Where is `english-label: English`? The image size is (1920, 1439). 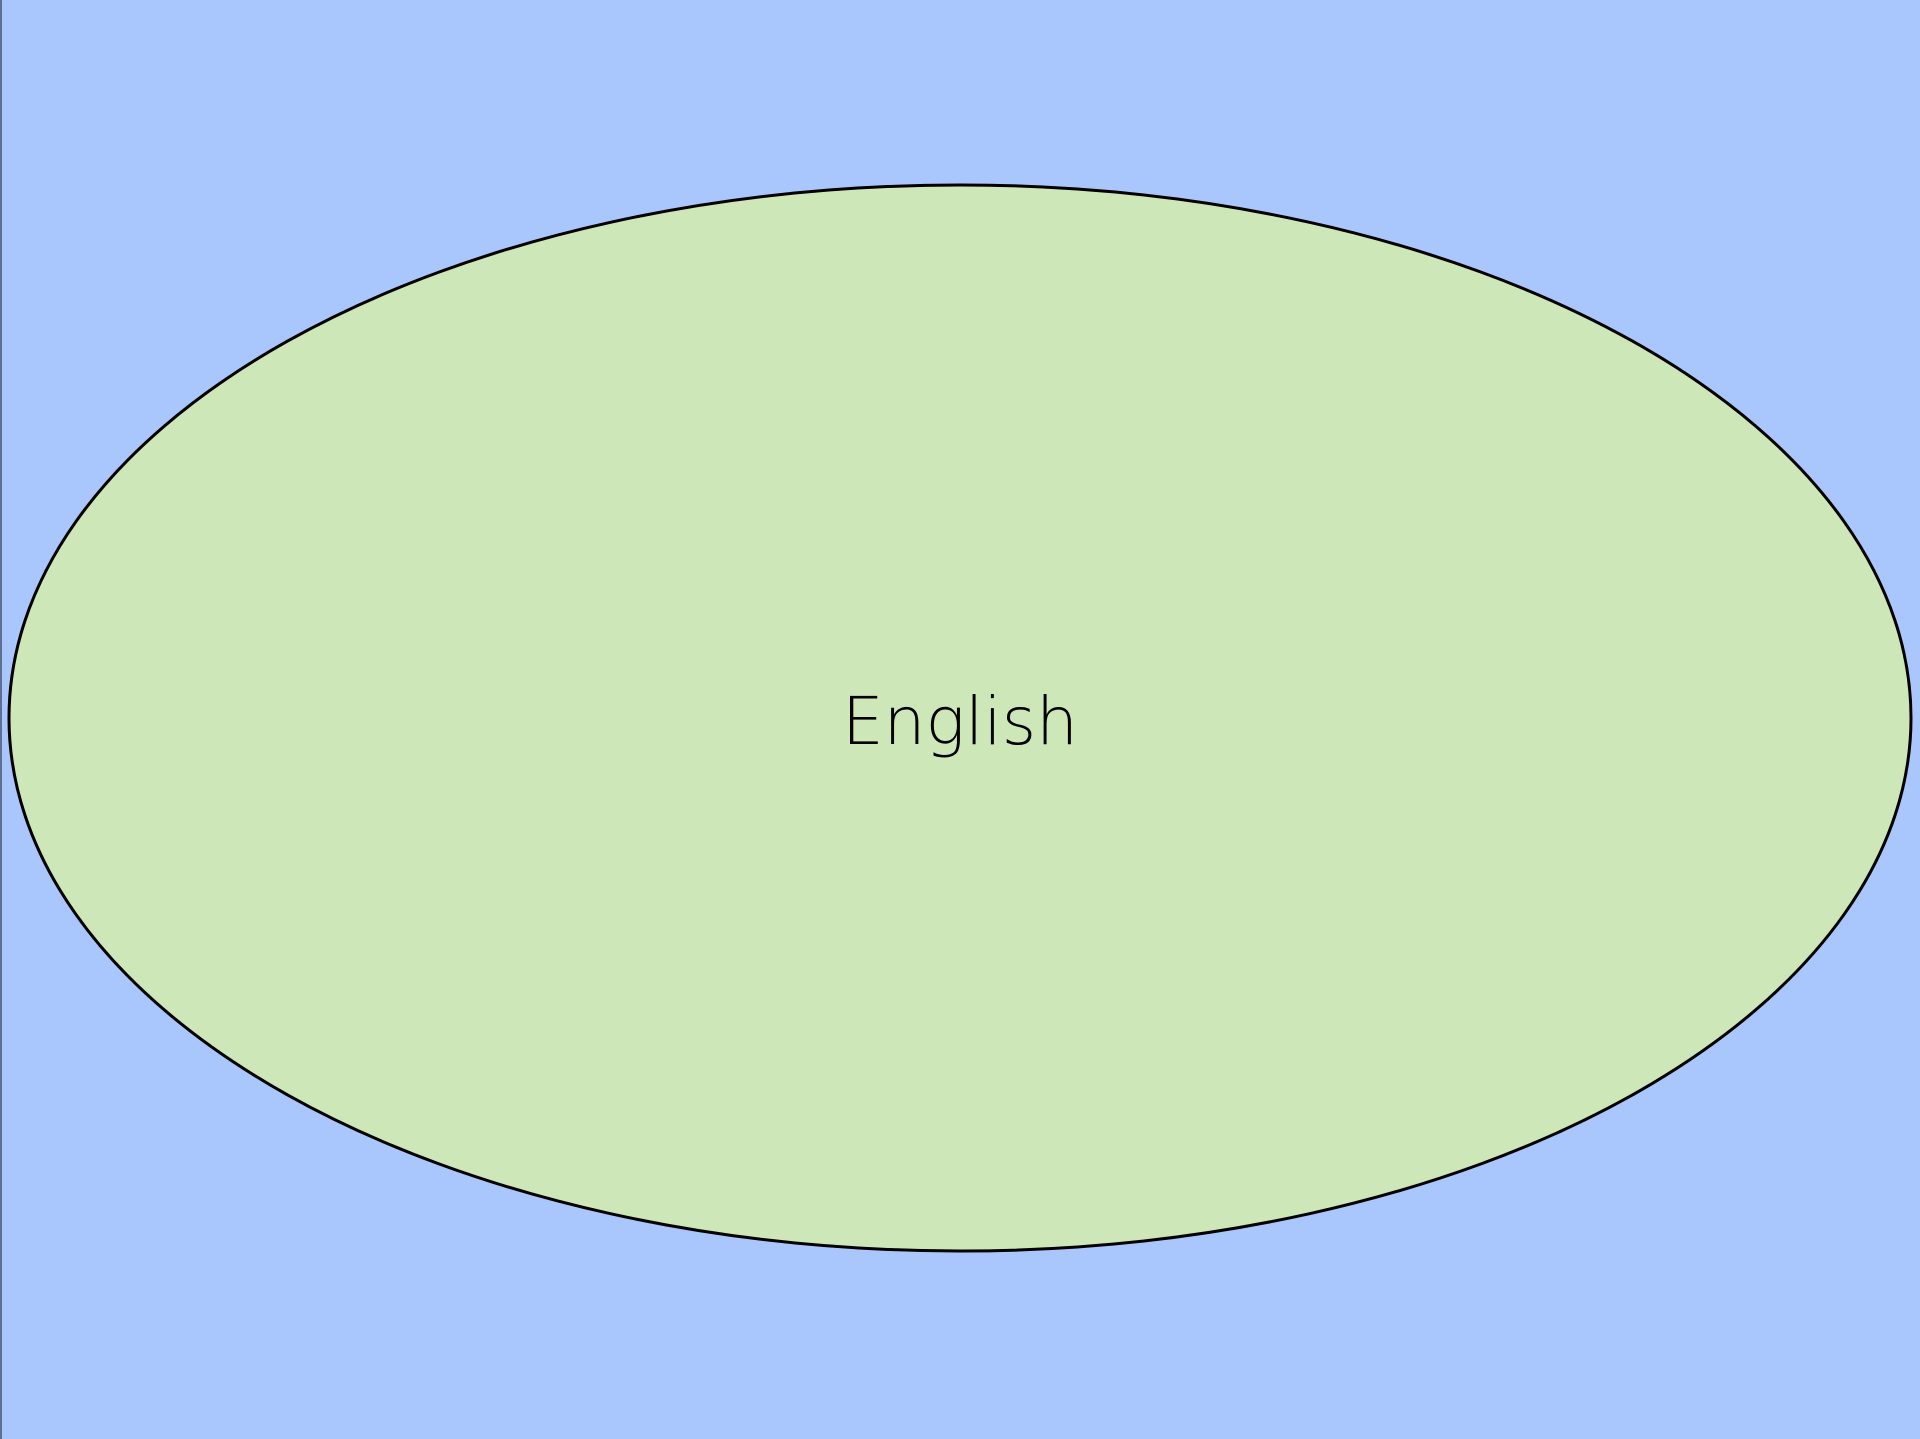
english-label: English is located at coordinates (960, 721).